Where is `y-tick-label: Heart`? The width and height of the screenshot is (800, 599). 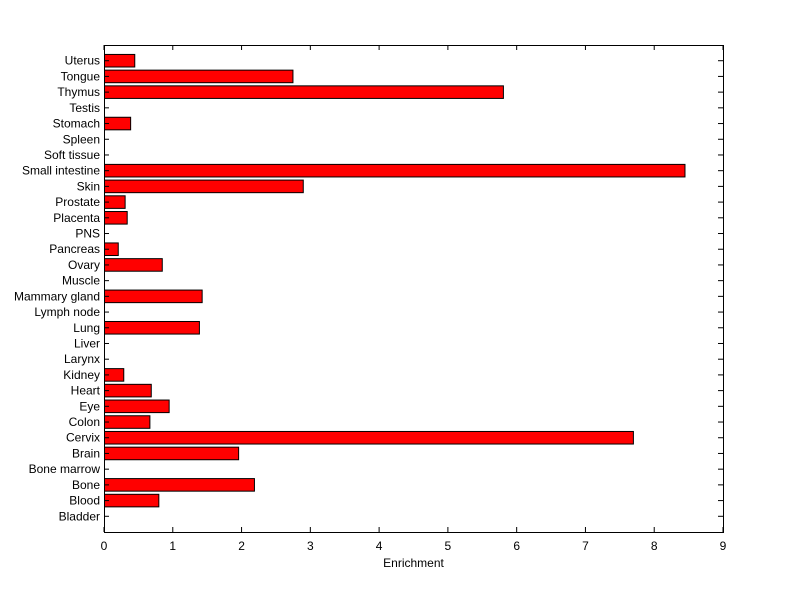
y-tick-label: Heart is located at coordinates (86, 391).